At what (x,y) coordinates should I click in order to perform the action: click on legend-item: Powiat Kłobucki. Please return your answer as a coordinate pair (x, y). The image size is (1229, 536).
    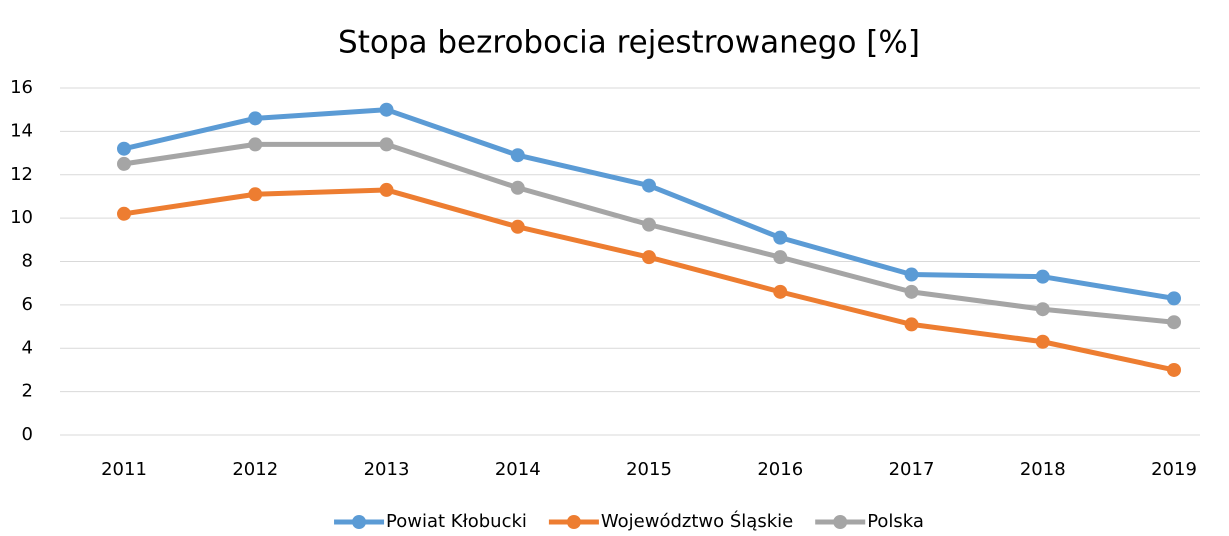
    Looking at the image, I should click on (430, 521).